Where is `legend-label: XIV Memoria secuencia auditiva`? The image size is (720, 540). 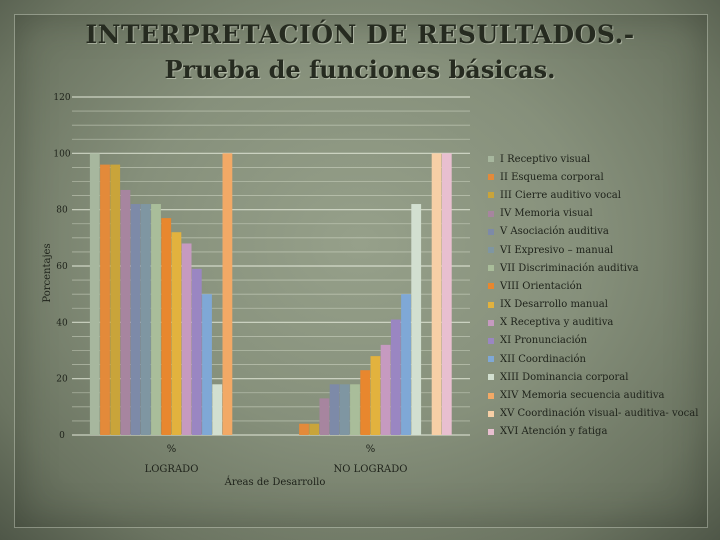
legend-label: XIV Memoria secuencia auditiva is located at coordinates (582, 396).